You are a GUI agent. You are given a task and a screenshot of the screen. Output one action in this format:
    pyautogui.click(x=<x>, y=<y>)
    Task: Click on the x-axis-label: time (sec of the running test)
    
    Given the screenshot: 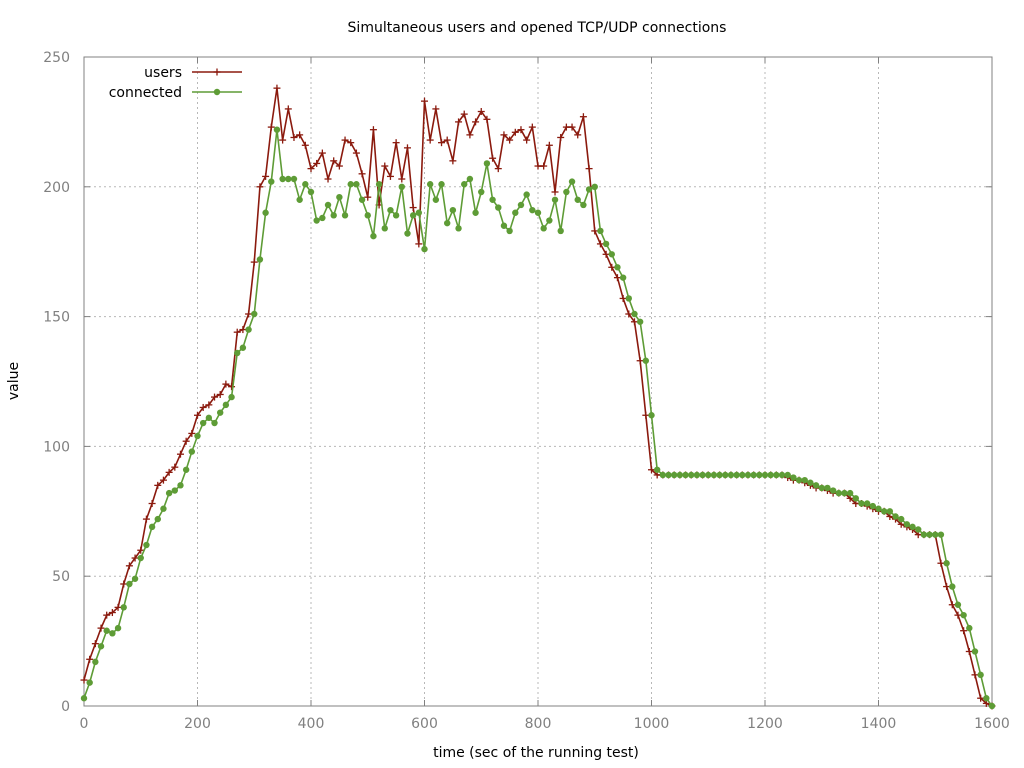 What is the action you would take?
    pyautogui.click(x=536, y=753)
    